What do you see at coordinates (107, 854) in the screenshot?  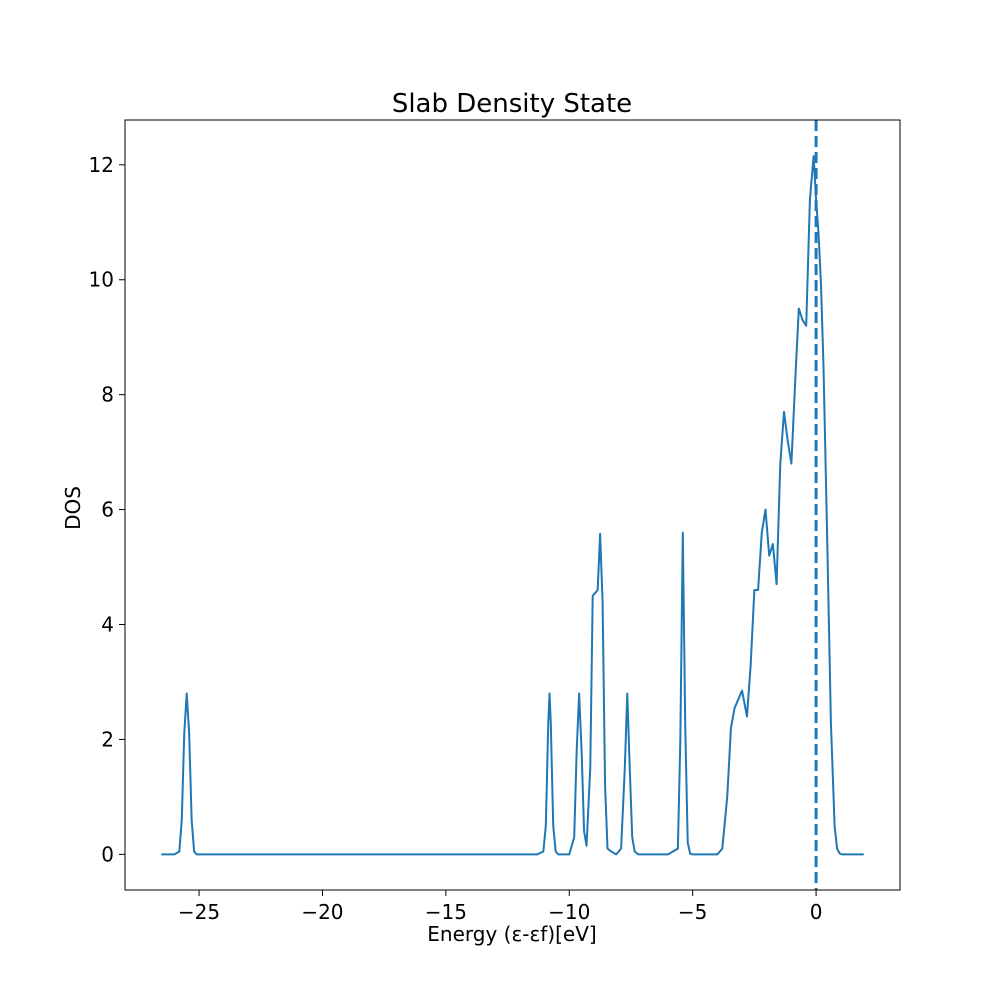 I see `y-tick-label: 0` at bounding box center [107, 854].